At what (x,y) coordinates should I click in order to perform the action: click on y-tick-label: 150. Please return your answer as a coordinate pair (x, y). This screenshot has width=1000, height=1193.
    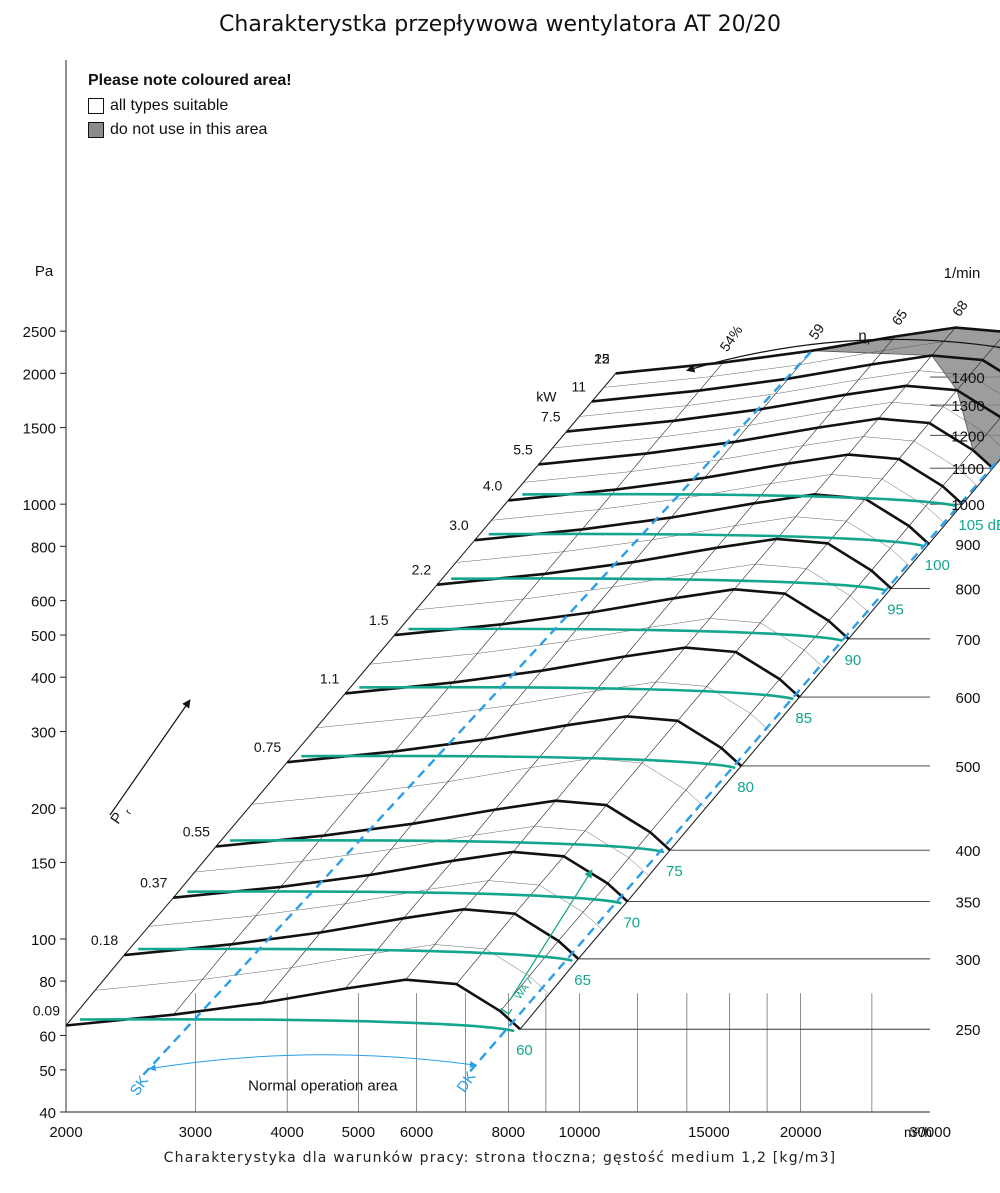
    Looking at the image, I should click on (43, 863).